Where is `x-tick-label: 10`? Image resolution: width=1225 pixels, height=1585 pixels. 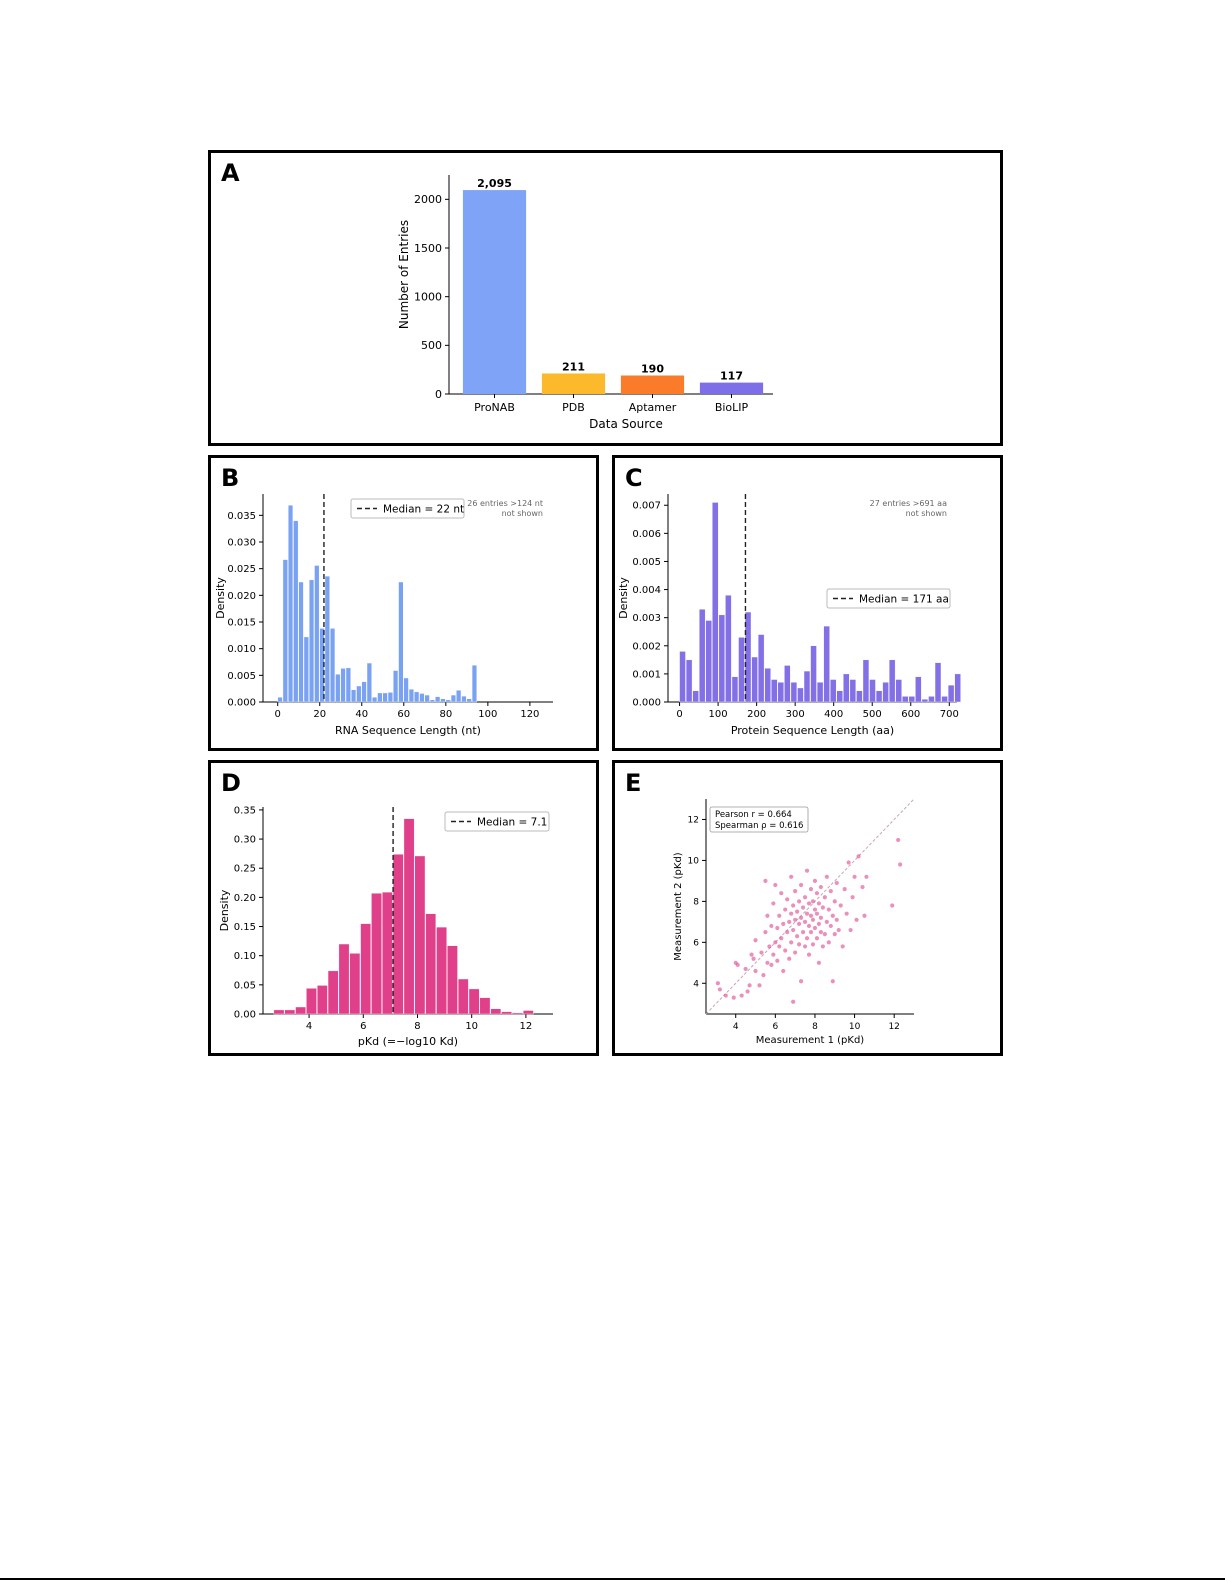
x-tick-label: 10 is located at coordinates (855, 1027).